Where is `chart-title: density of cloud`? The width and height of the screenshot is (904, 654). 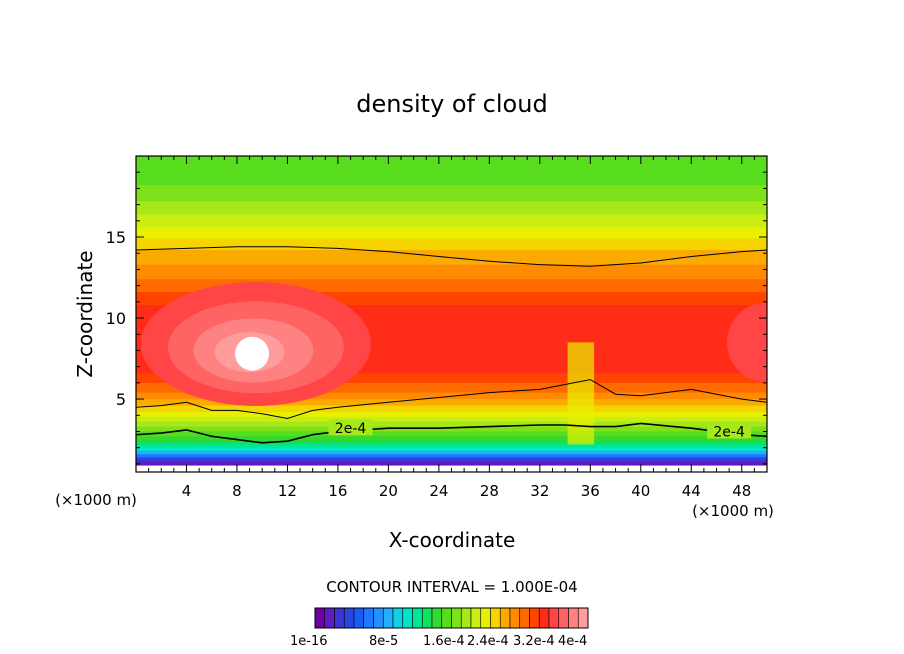
chart-title: density of cloud is located at coordinates (451, 104).